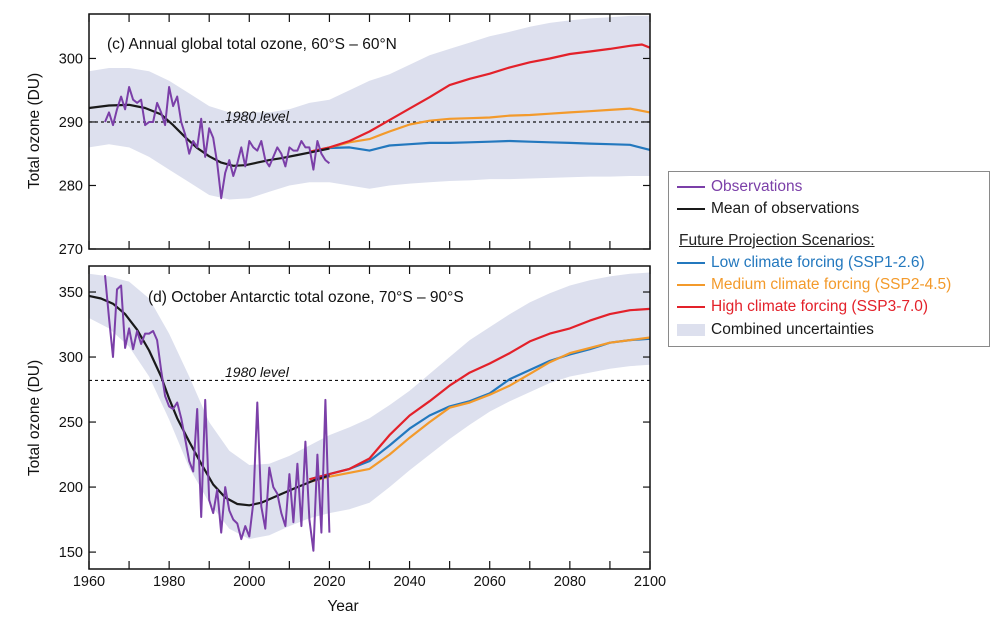 The width and height of the screenshot is (1002, 622). What do you see at coordinates (209, 400) in the screenshot?
I see `series-line-mean-of-observations` at bounding box center [209, 400].